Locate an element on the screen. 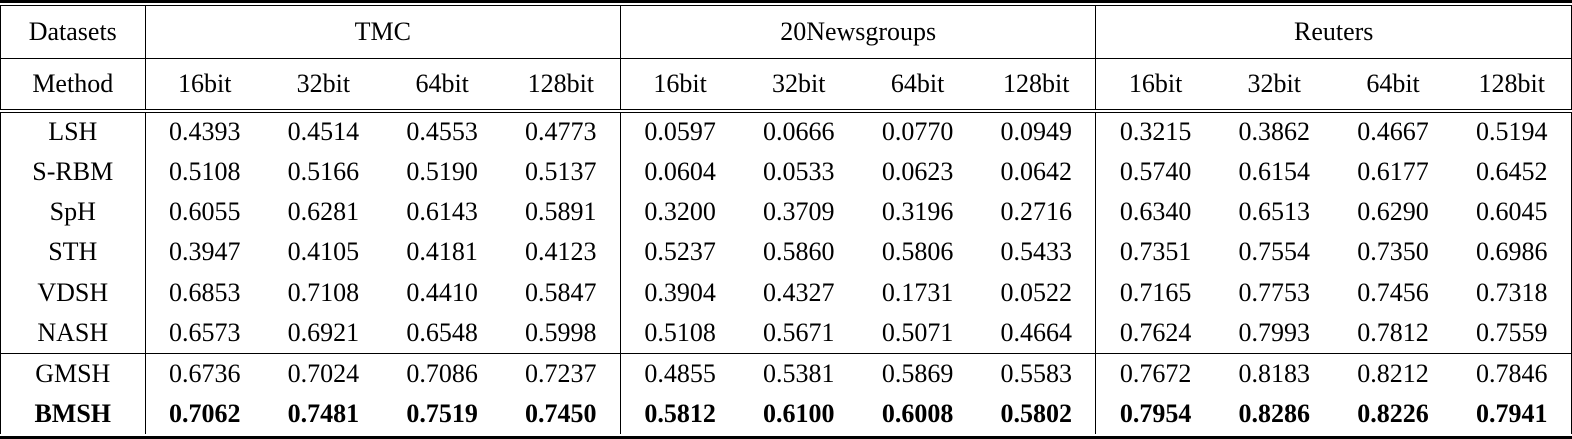  value-cell: 0.3862 is located at coordinates (1274, 132).